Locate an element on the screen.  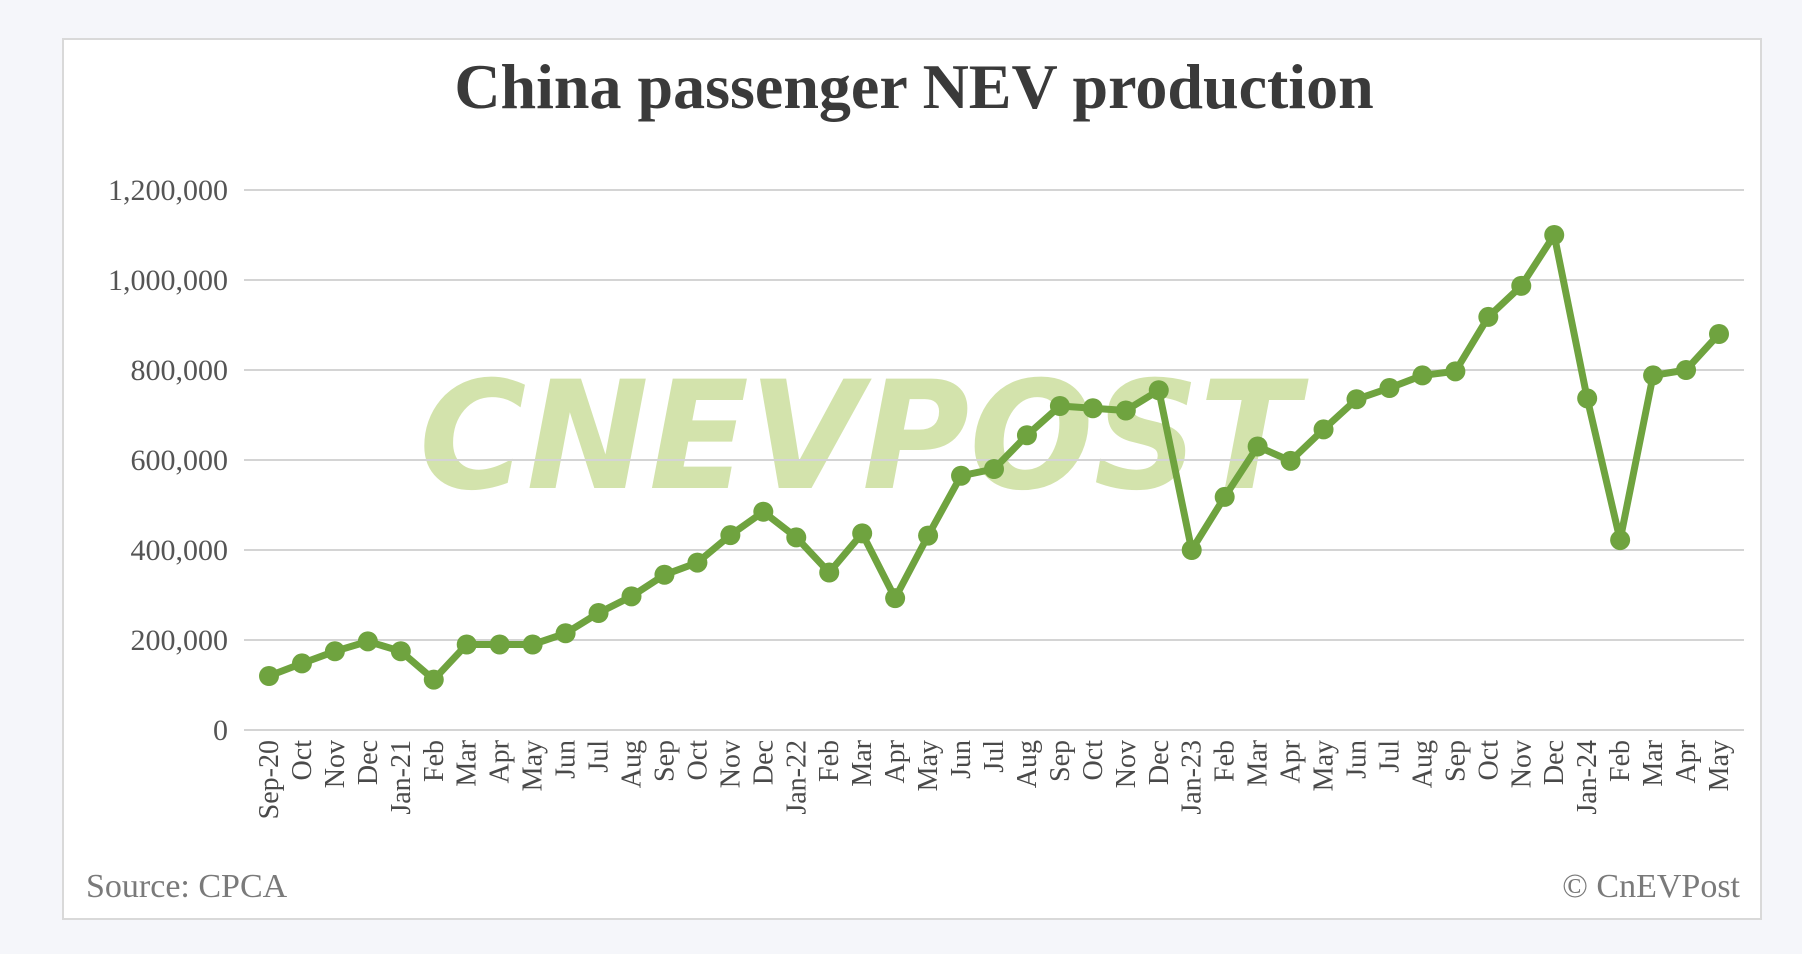
y-tick-label: 200,000 is located at coordinates (180, 640).